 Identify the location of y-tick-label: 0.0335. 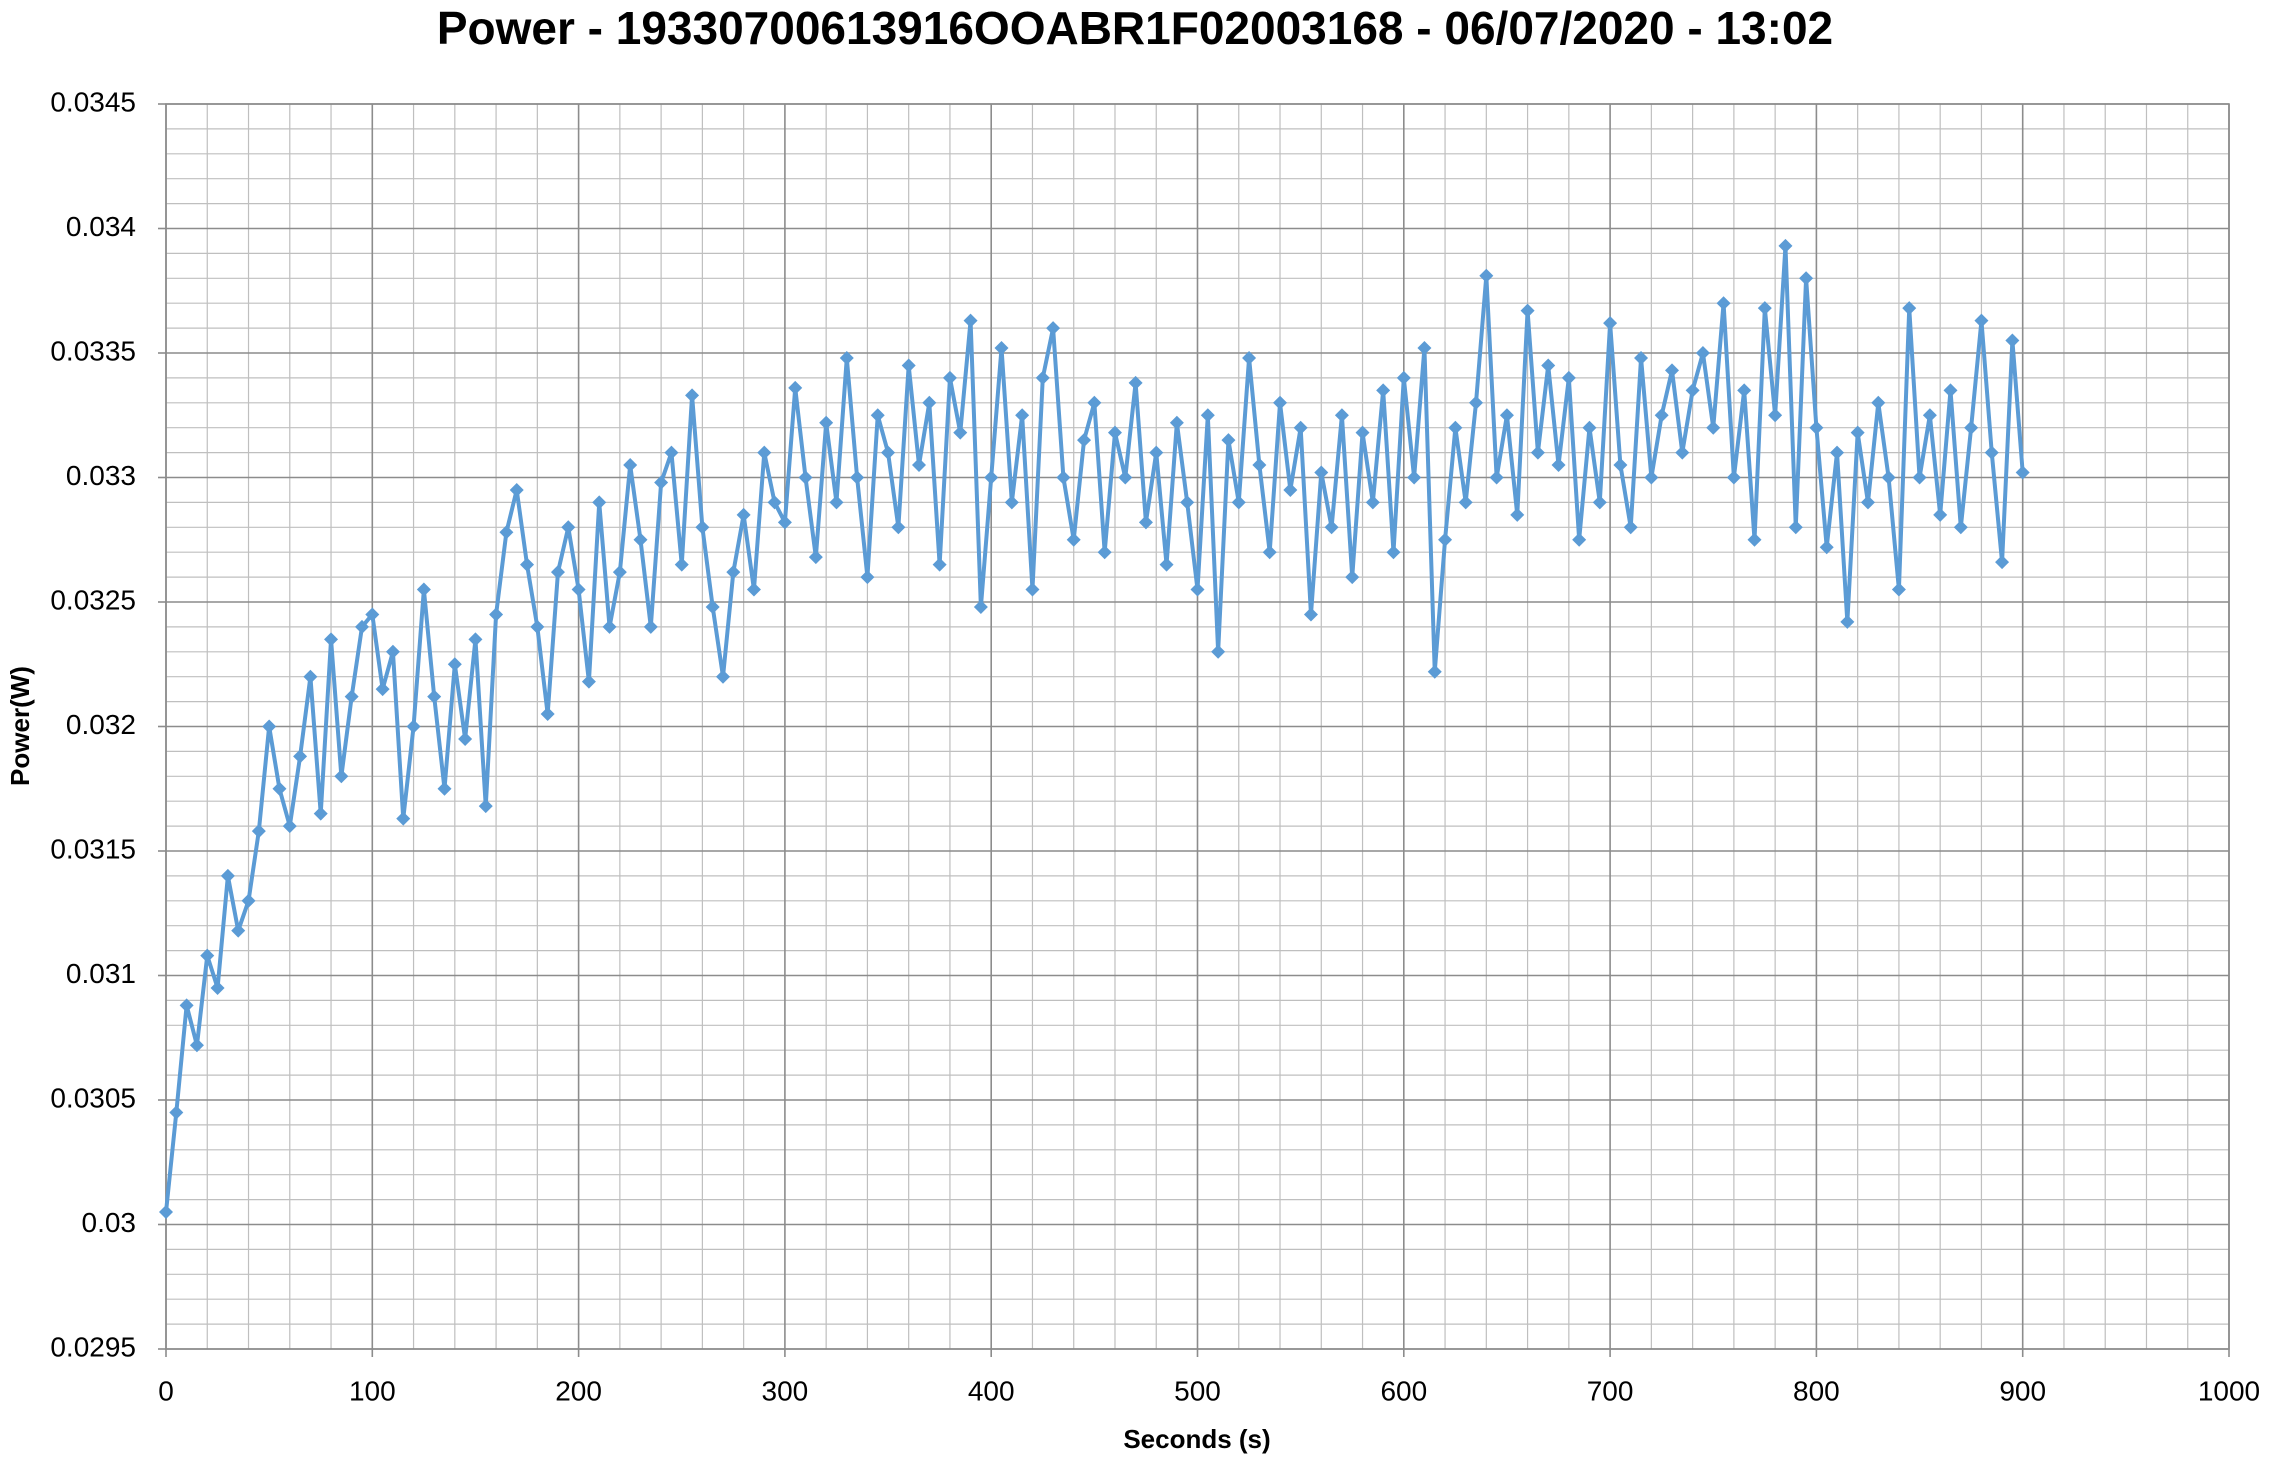
(93, 350).